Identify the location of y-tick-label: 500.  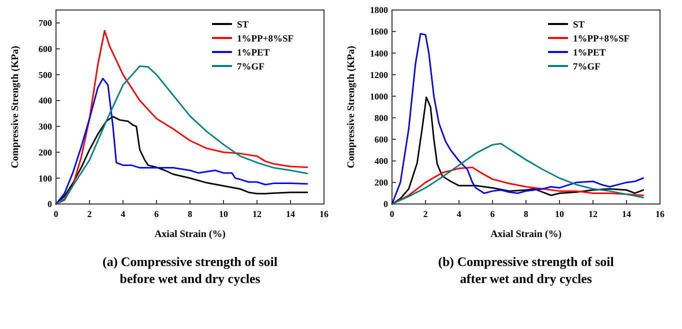
(45, 75).